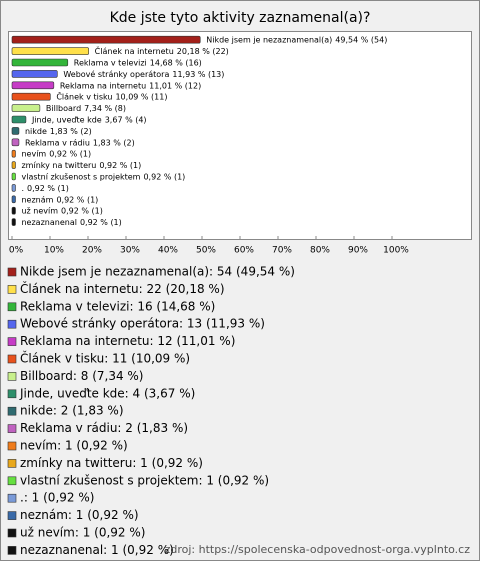 This screenshot has width=480, height=561. What do you see at coordinates (240, 18) in the screenshot?
I see `chart-title: Kde jste tyto aktivity zaznamenal(a)?` at bounding box center [240, 18].